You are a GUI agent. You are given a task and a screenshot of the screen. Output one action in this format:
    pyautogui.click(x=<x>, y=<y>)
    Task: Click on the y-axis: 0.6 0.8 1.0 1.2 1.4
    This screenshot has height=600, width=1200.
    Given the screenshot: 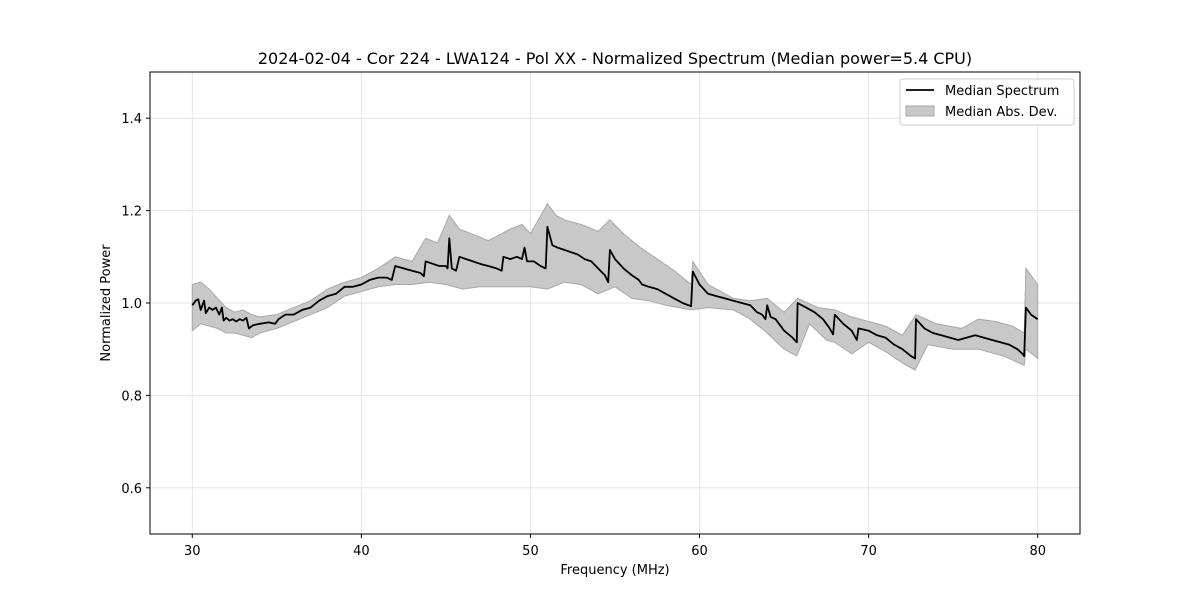 What is the action you would take?
    pyautogui.click(x=135, y=304)
    